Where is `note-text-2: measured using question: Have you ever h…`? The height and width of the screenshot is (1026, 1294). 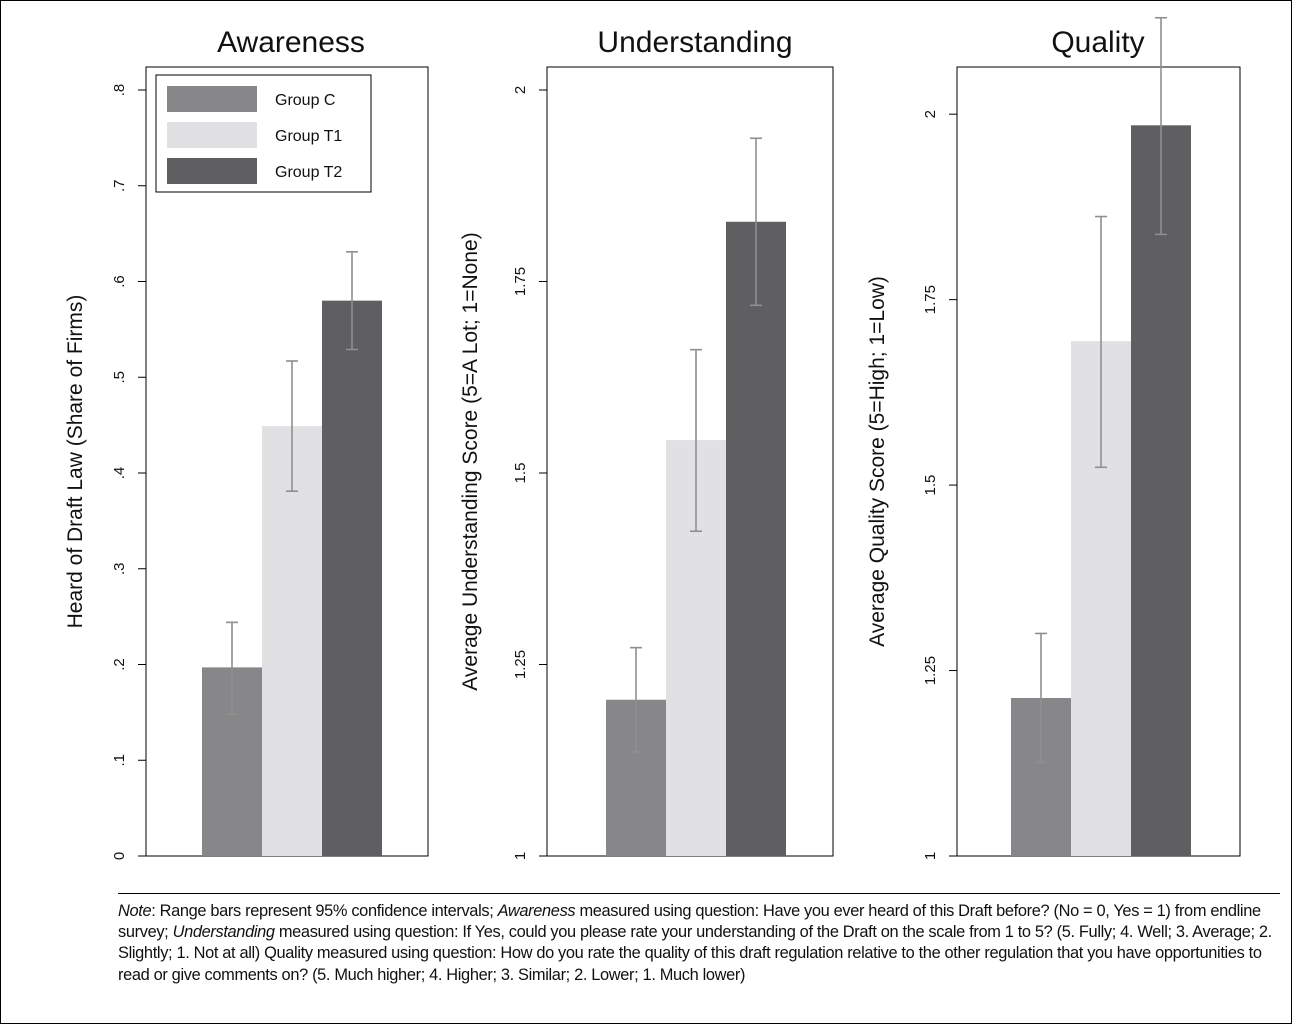
note-text-2: measured using question: Have you ever h… is located at coordinates (689, 922).